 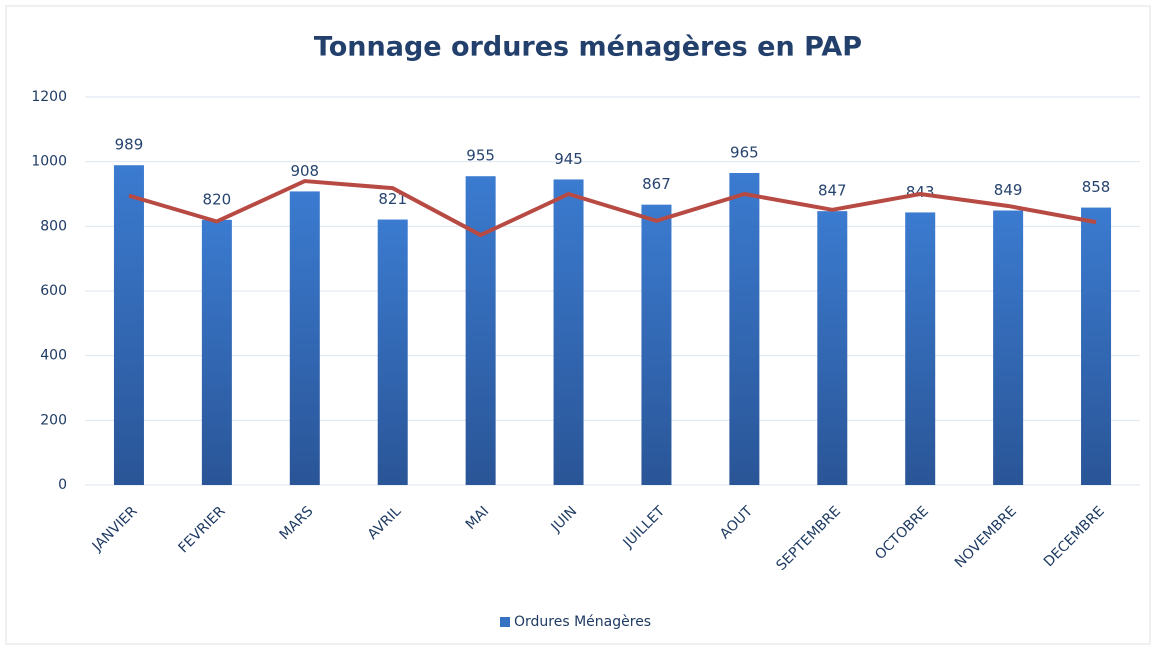 I want to click on legend-label: Ordures Ménagères, so click(x=582, y=622).